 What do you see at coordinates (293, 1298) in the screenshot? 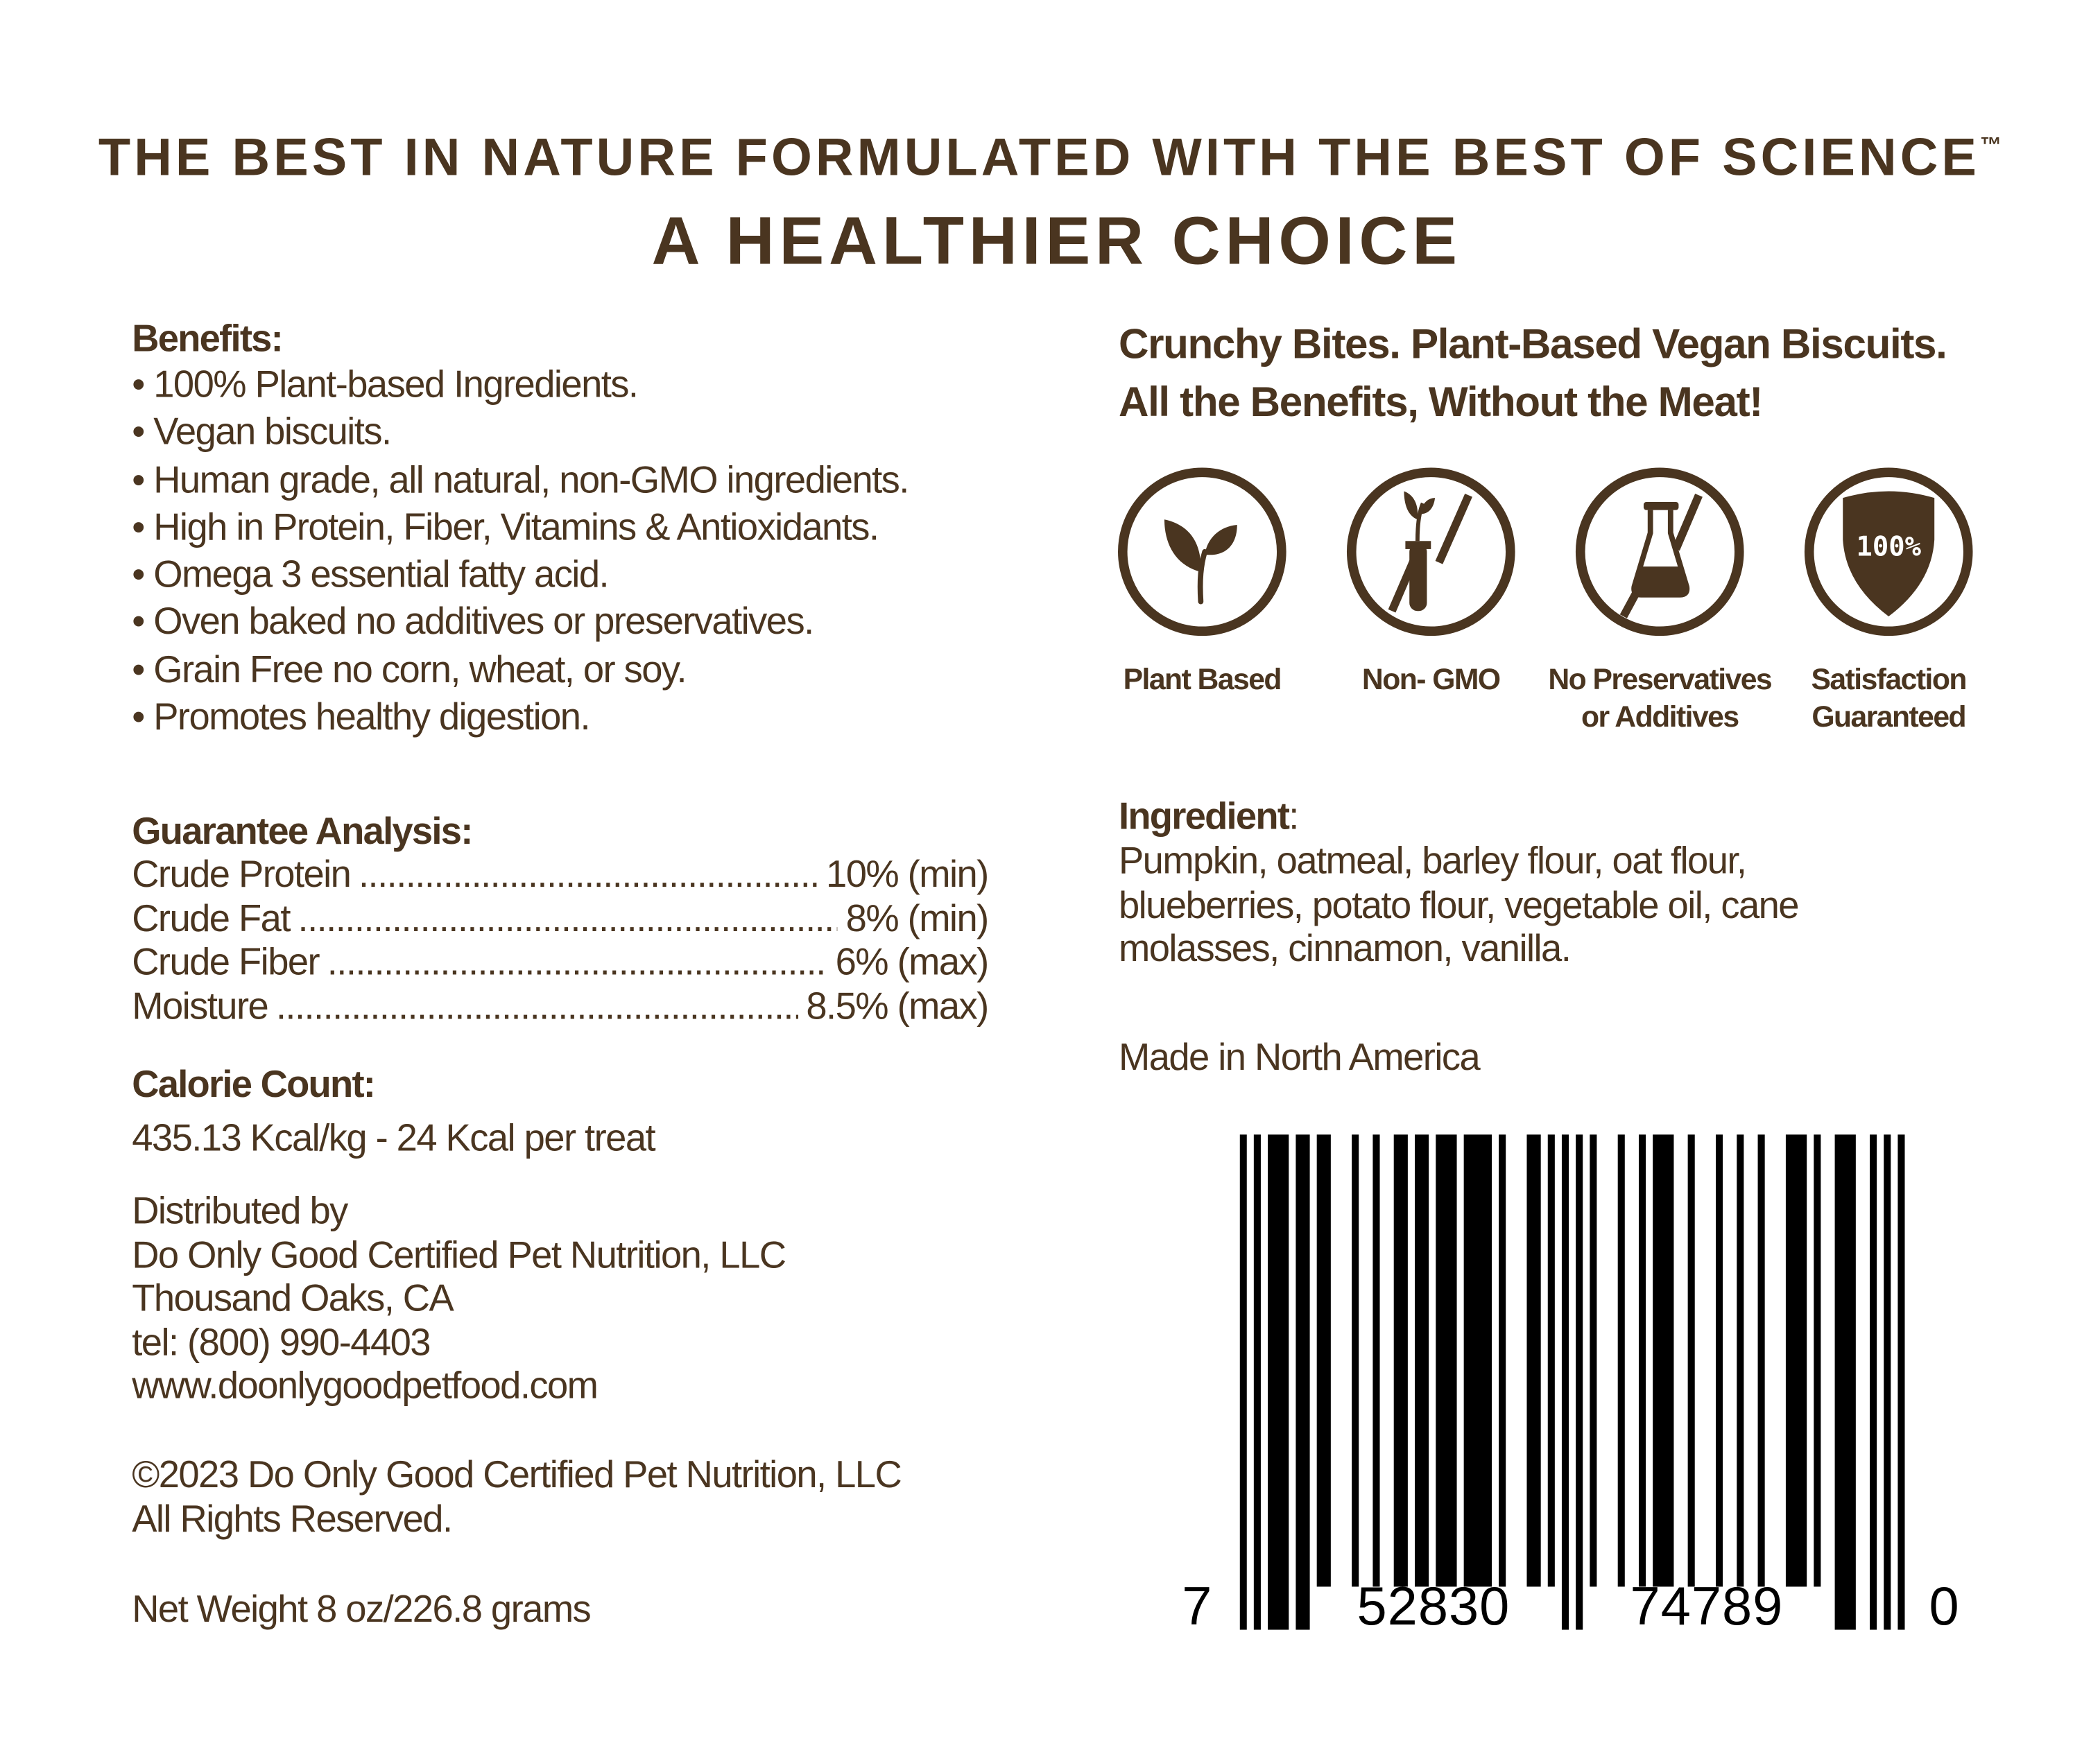
I see `distributor-address: Thousand Oaks, CA` at bounding box center [293, 1298].